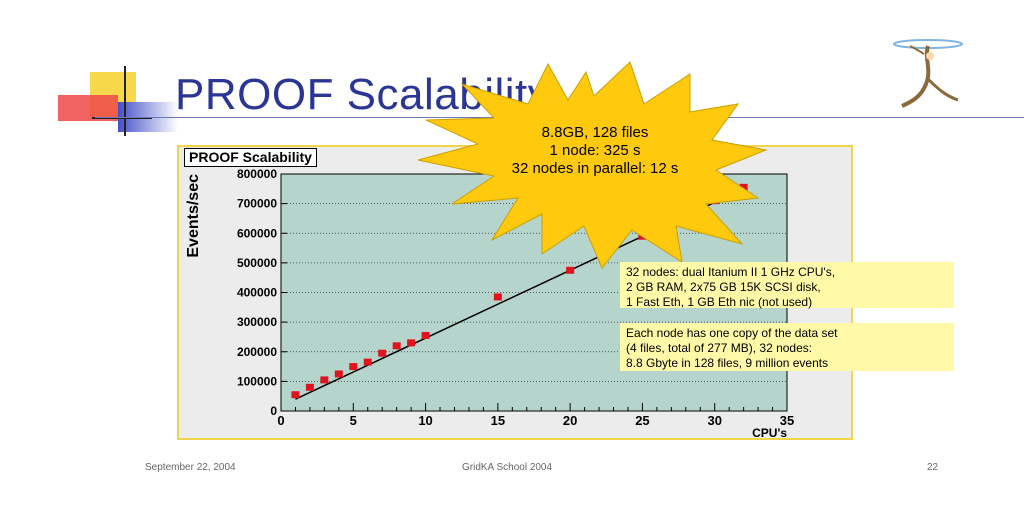 Image resolution: width=1024 pixels, height=512 pixels. Describe the element at coordinates (257, 293) in the screenshot. I see `y-tick-label: 400000` at that location.